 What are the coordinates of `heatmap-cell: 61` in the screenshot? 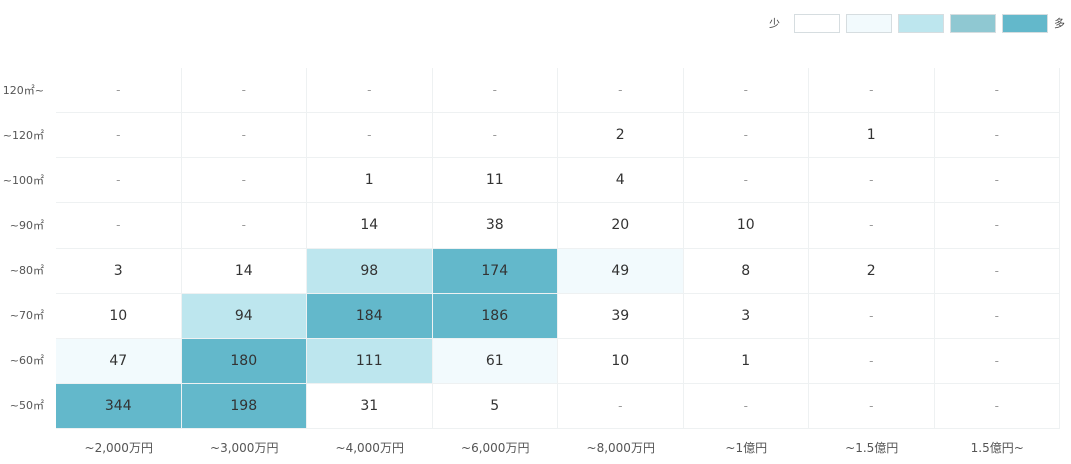 It's located at (495, 361).